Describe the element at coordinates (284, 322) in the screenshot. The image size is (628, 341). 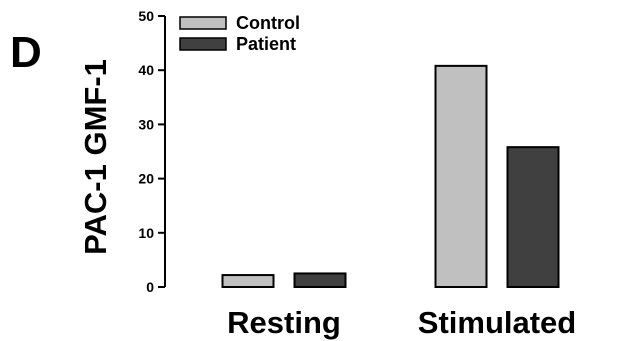
I see `x-category-label: Resting` at that location.